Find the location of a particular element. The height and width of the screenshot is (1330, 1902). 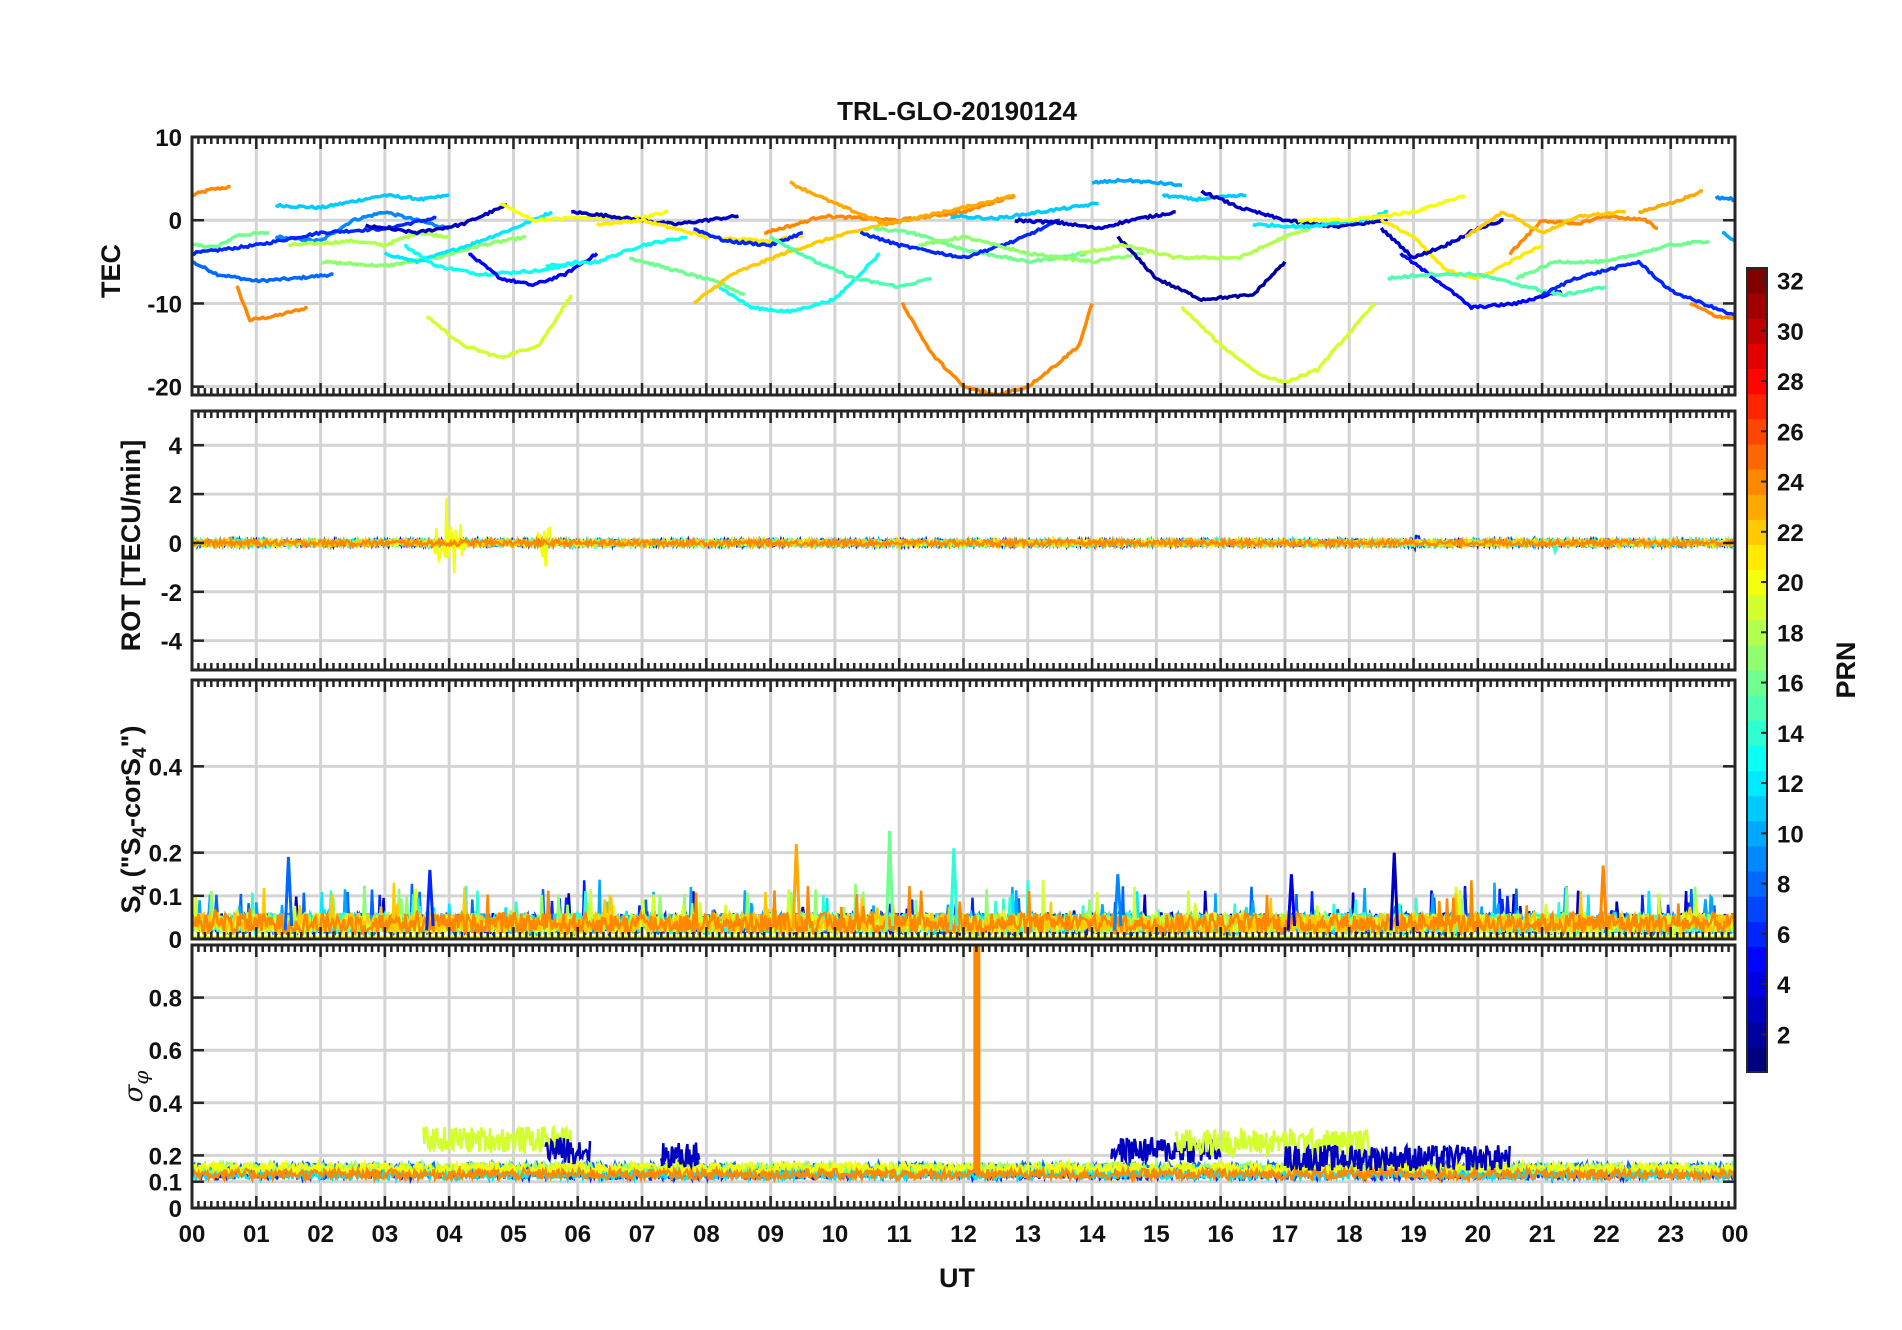

x-tick-label: 14 is located at coordinates (1092, 1234).